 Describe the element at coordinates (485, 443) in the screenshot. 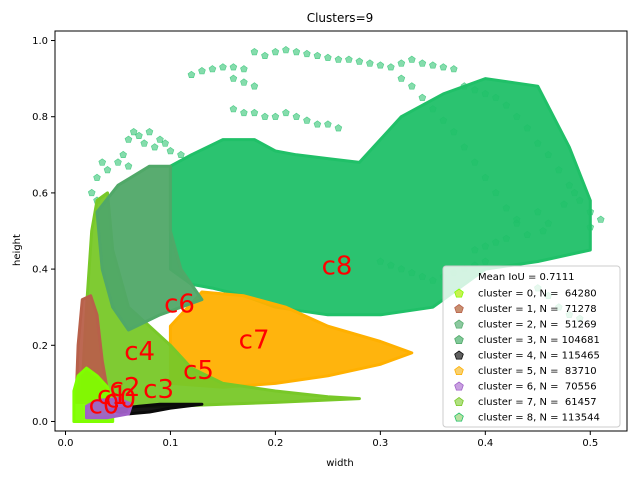

I see `x-tick-label: 0.4` at that location.